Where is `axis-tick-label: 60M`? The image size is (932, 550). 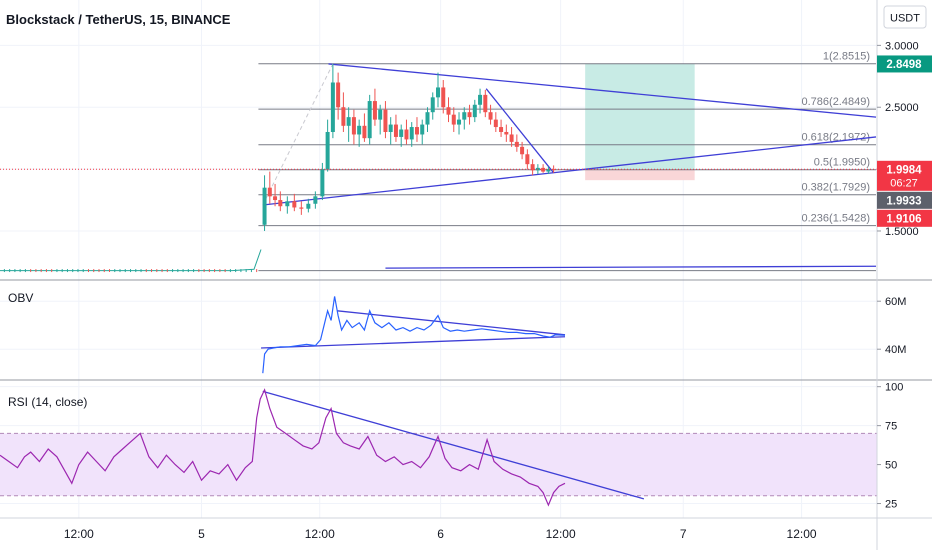
axis-tick-label: 60M is located at coordinates (895, 302).